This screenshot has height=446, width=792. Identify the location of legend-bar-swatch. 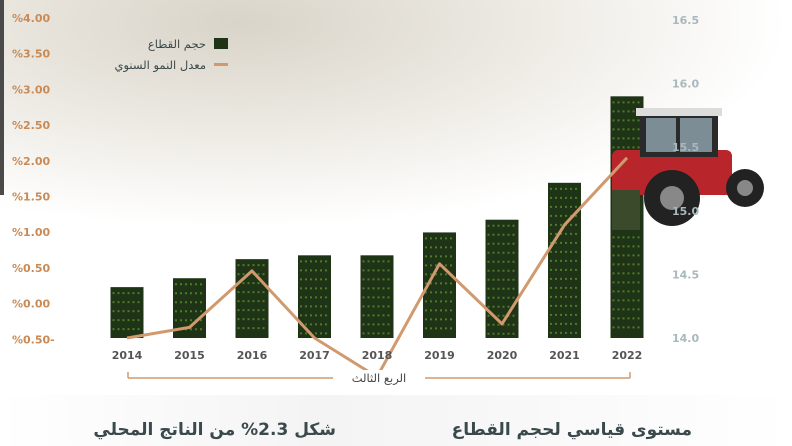
(221, 43).